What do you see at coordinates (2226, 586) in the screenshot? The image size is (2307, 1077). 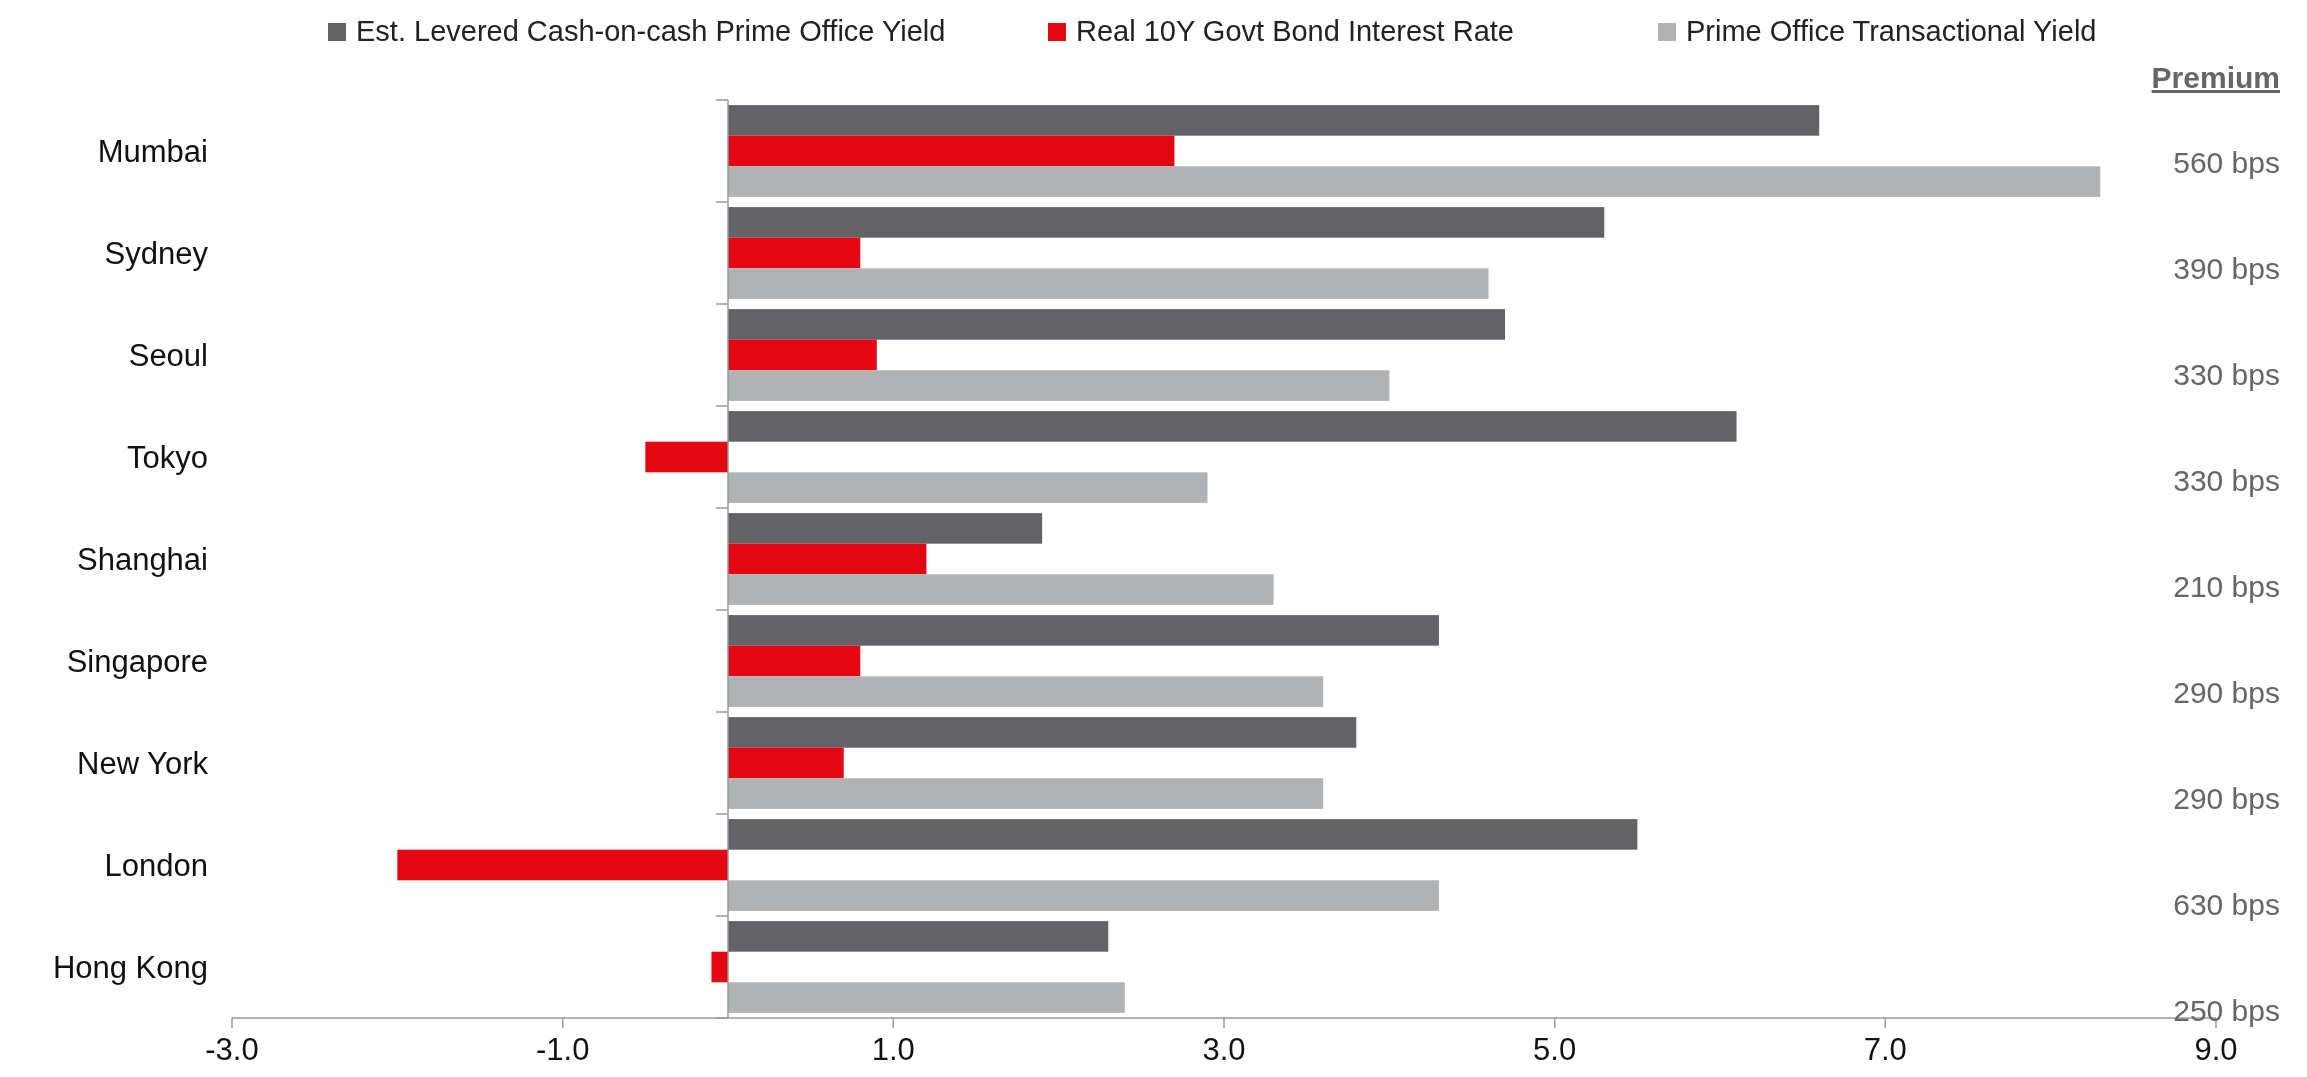 I see `annotation: 210 bps` at bounding box center [2226, 586].